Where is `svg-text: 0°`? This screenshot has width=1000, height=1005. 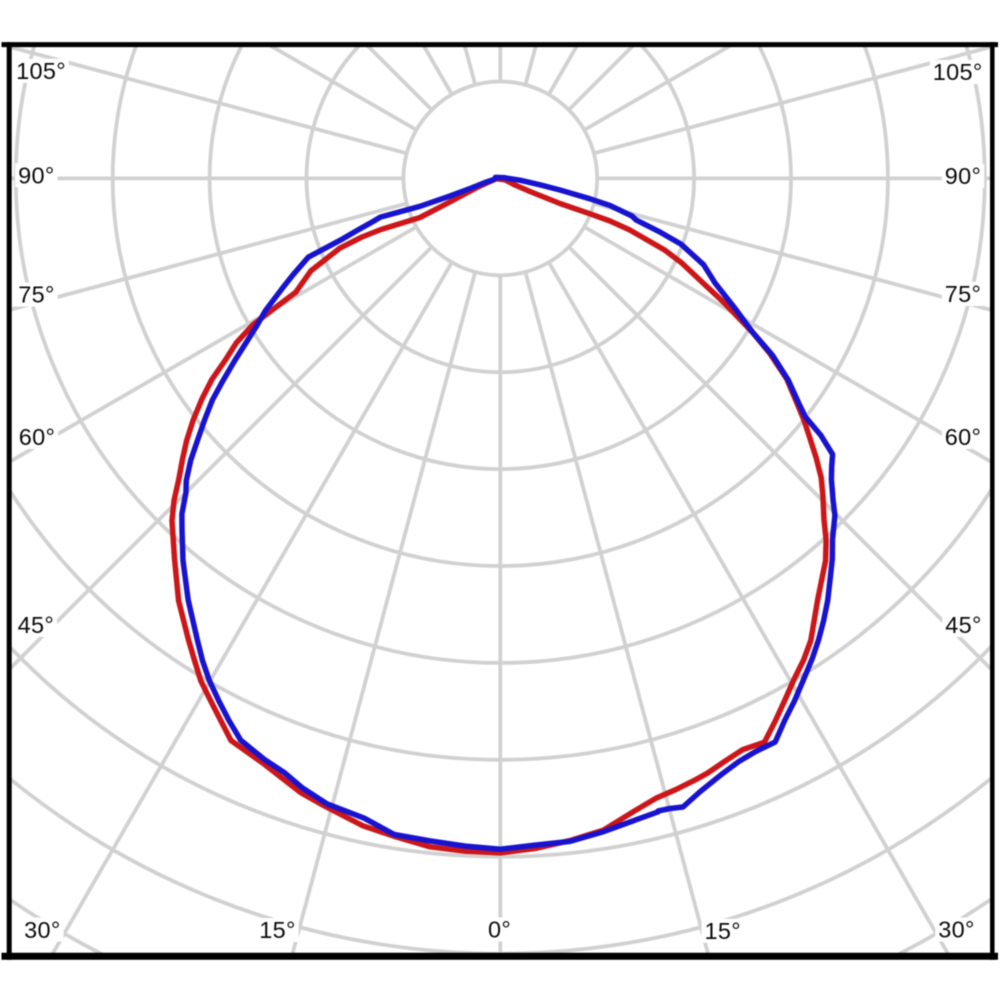
svg-text: 0° is located at coordinates (499, 930).